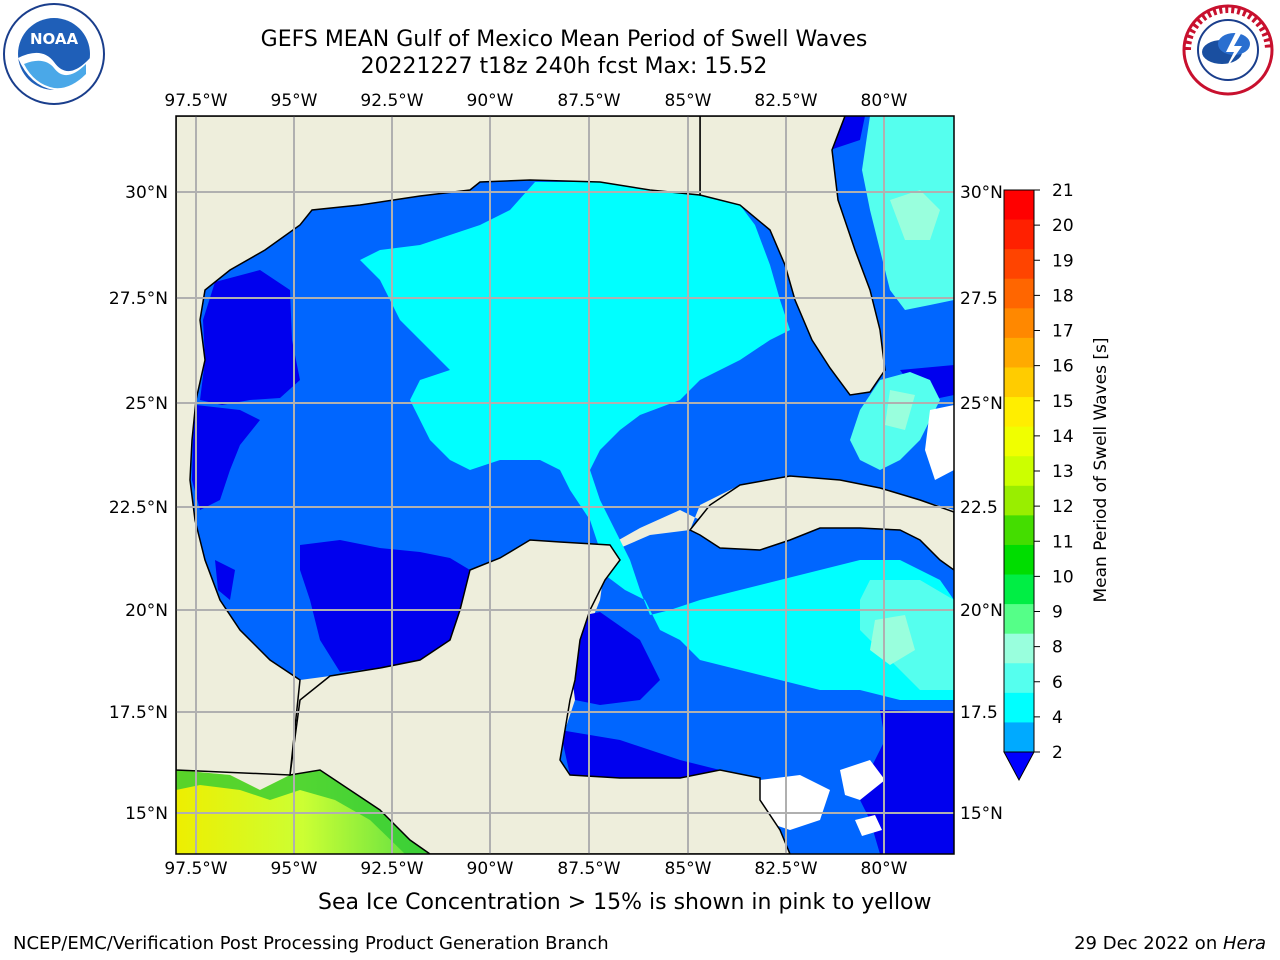 This screenshot has width=1280, height=960. I want to click on colorbar-tick-label: 9, so click(1057, 613).